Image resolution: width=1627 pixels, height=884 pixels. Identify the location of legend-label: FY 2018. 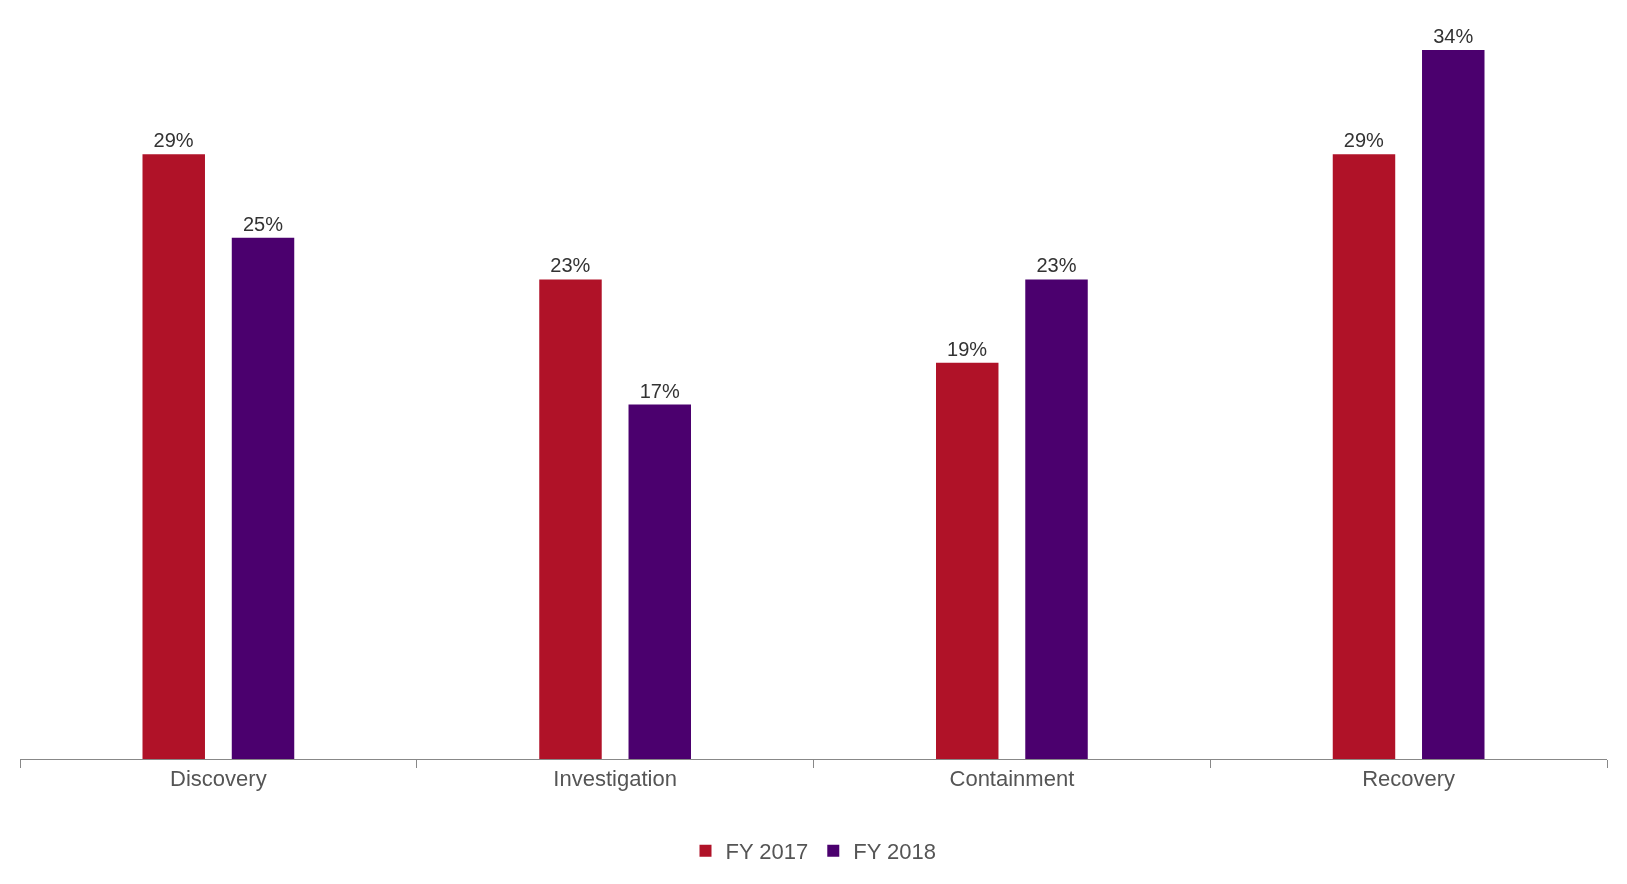
(895, 852).